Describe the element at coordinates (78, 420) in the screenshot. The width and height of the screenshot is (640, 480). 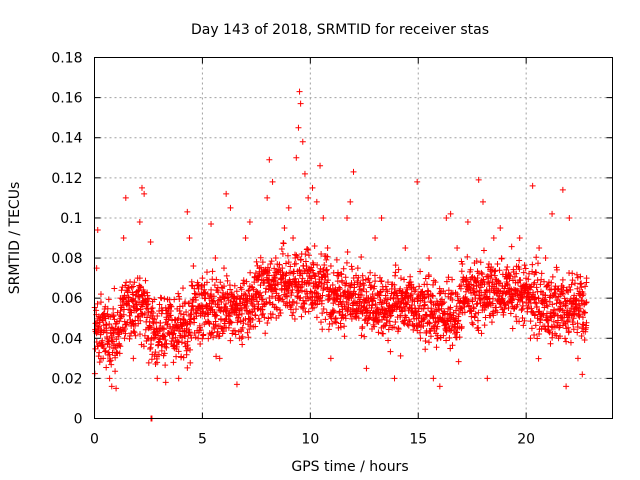
I see `y-tick-label: 0` at that location.